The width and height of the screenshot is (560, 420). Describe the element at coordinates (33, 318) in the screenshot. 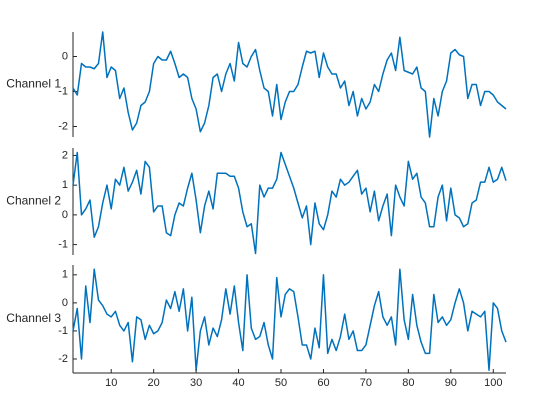

I see `panel-label: Channel 3` at that location.